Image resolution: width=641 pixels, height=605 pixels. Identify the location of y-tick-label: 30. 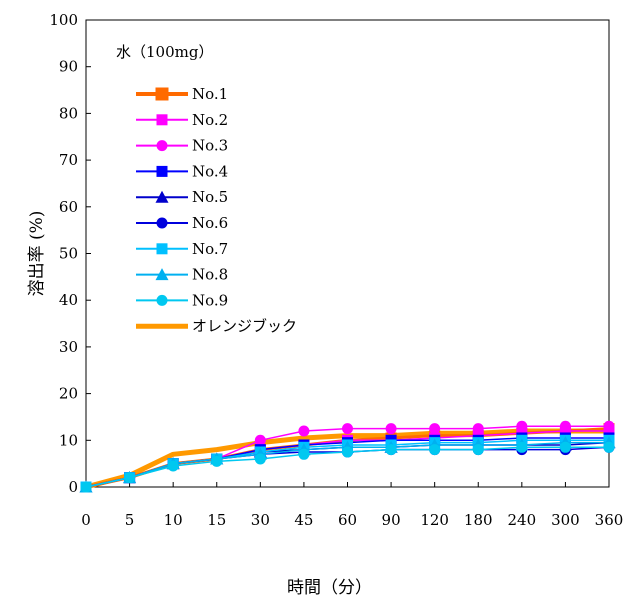
(68, 347).